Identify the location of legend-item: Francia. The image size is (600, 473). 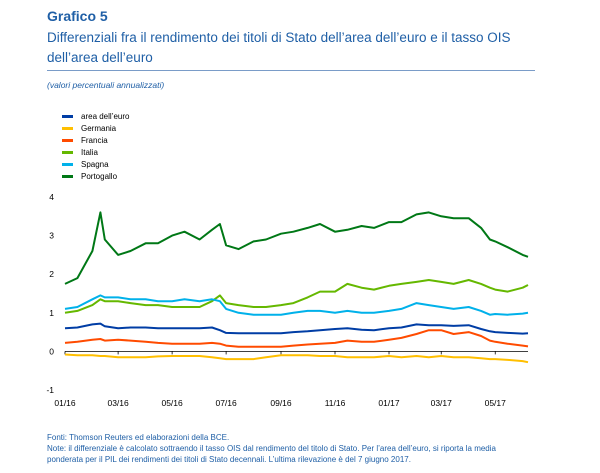
(95, 140).